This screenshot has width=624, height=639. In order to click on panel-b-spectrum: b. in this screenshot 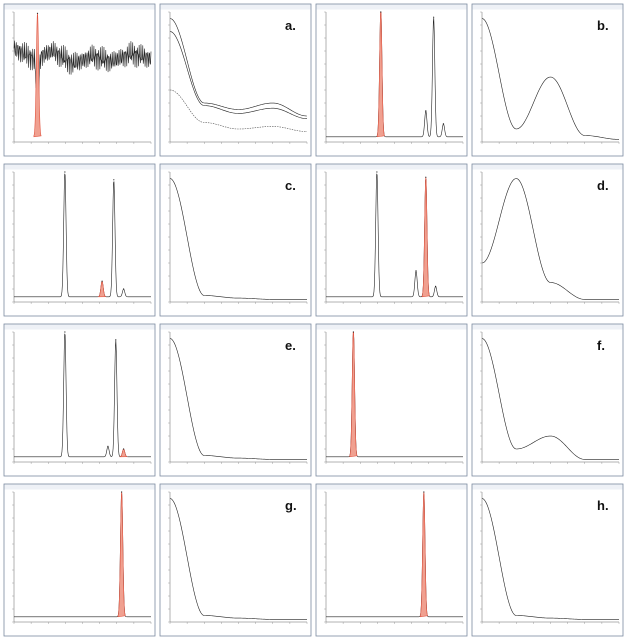, I will do `click(547, 80)`.